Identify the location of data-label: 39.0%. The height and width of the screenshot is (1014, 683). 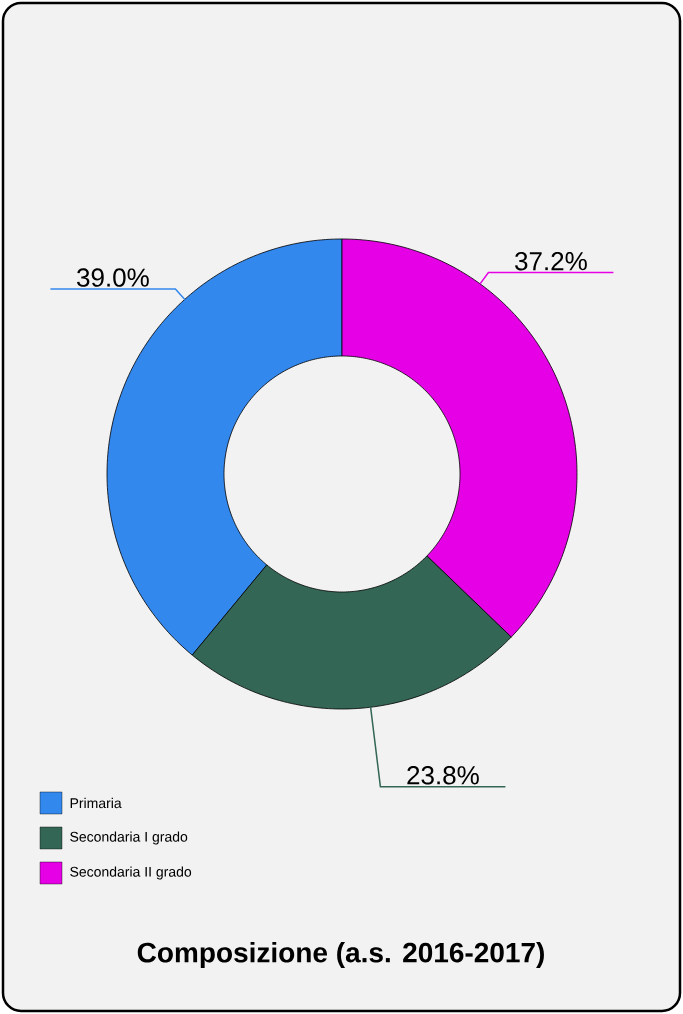
(113, 277).